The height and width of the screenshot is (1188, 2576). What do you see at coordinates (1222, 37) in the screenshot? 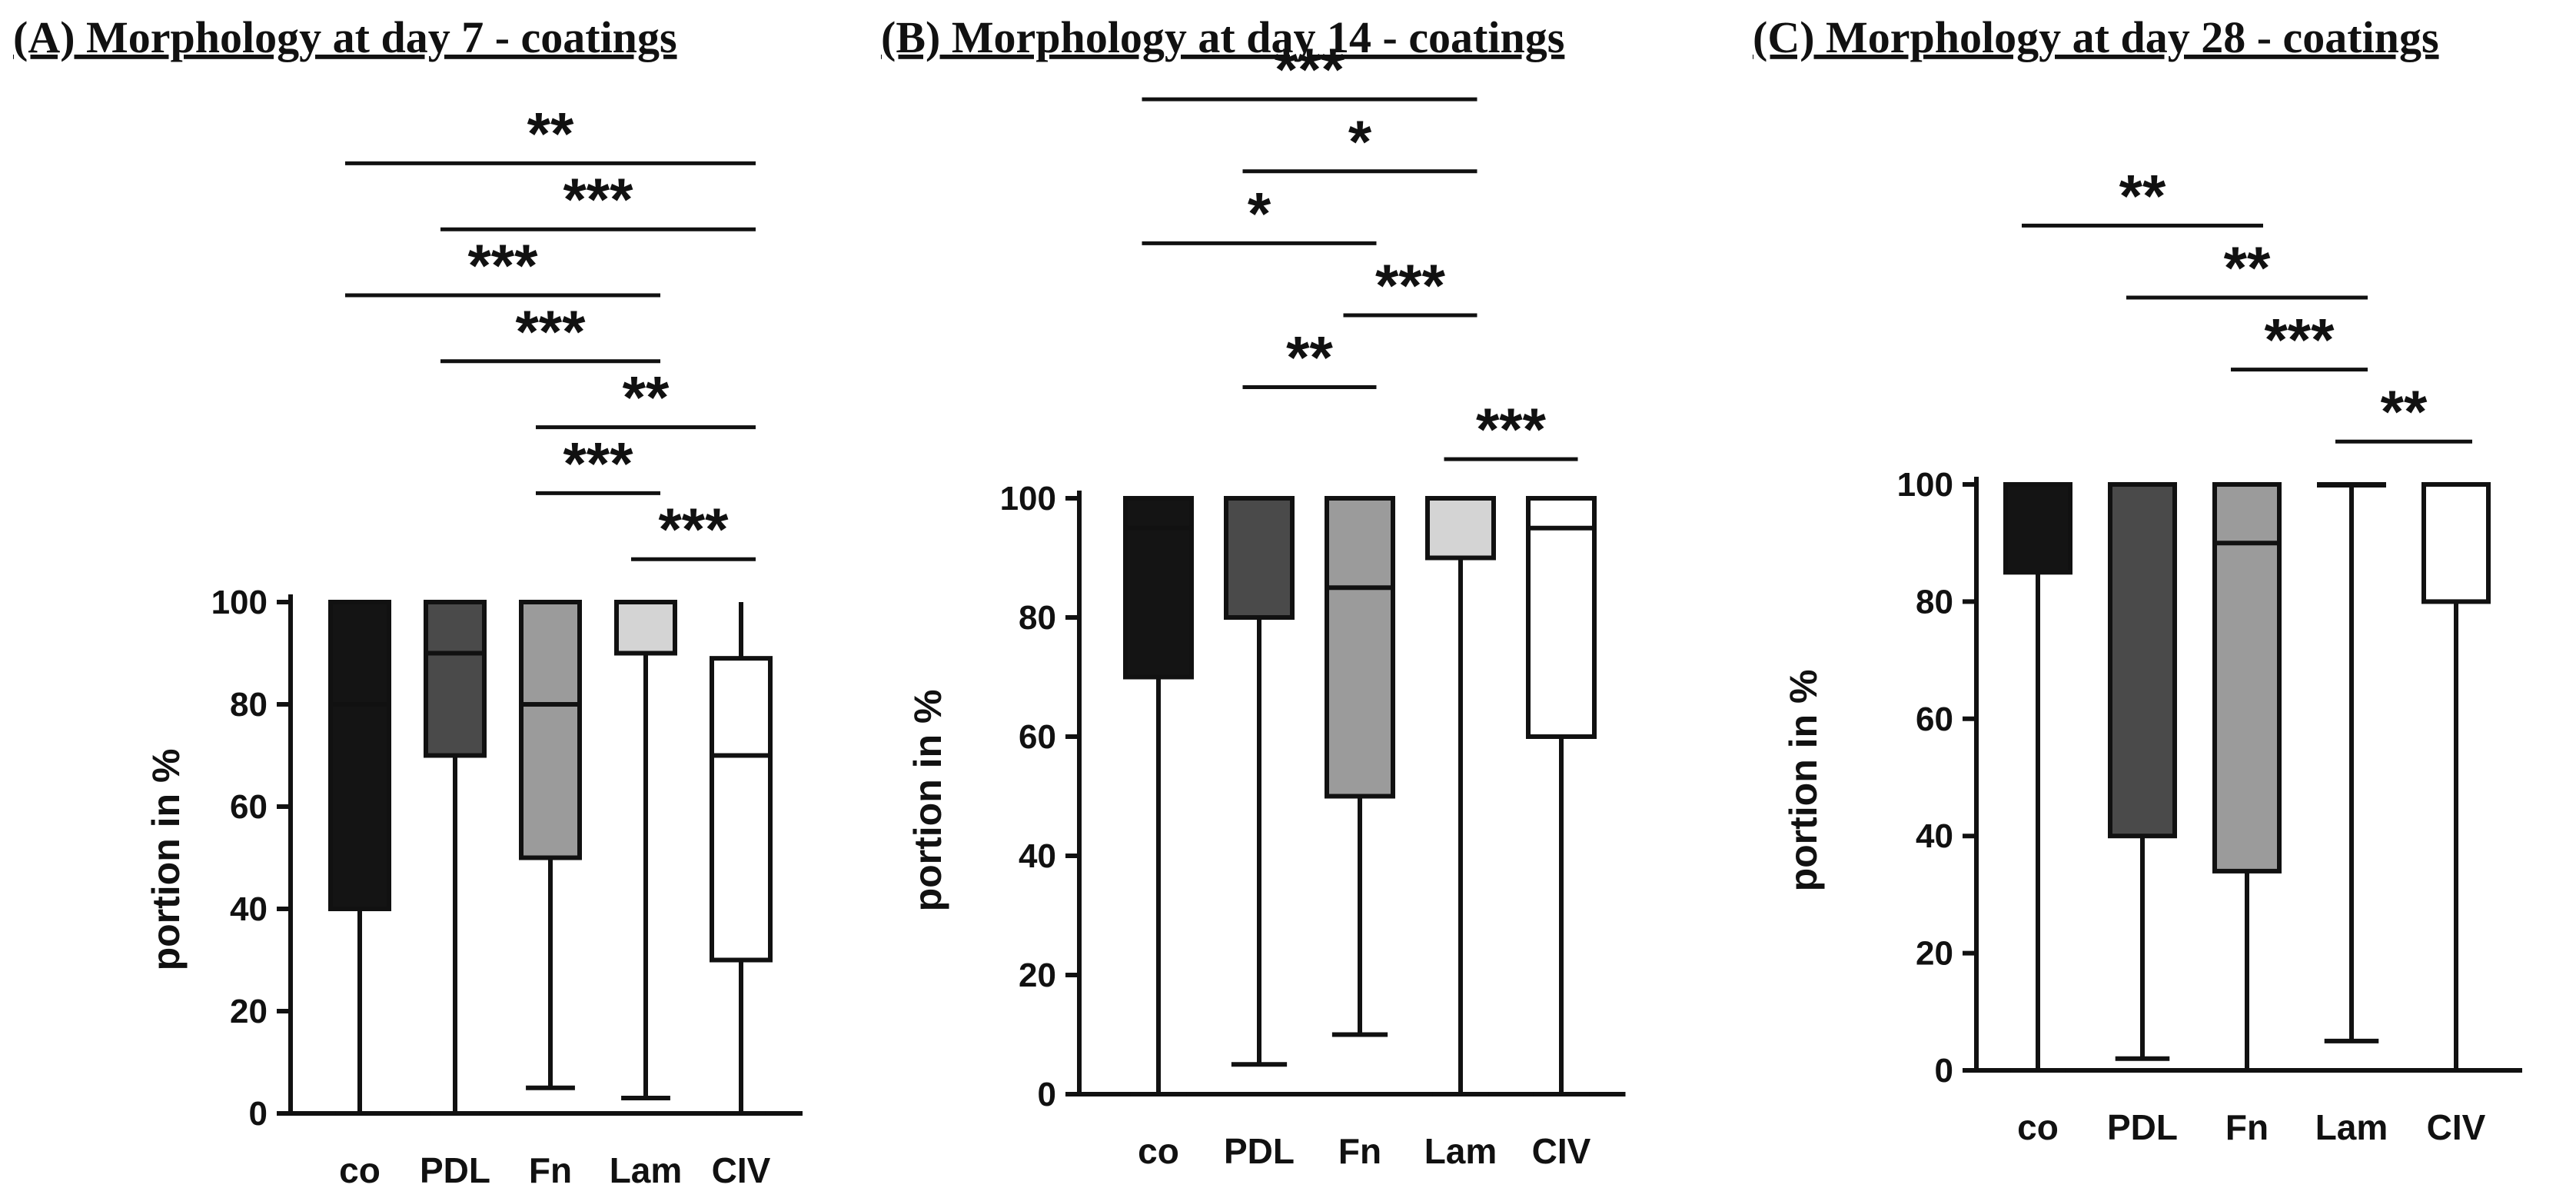
I see `panel-b-title: (B) Morphology at day 14 - coatings` at bounding box center [1222, 37].